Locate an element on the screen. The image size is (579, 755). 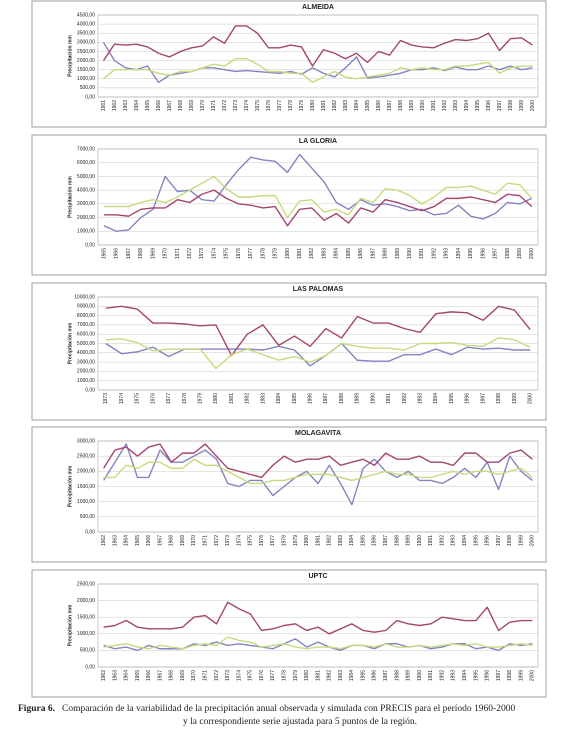
x-tick-label: 1979 is located at coordinates (296, 675).